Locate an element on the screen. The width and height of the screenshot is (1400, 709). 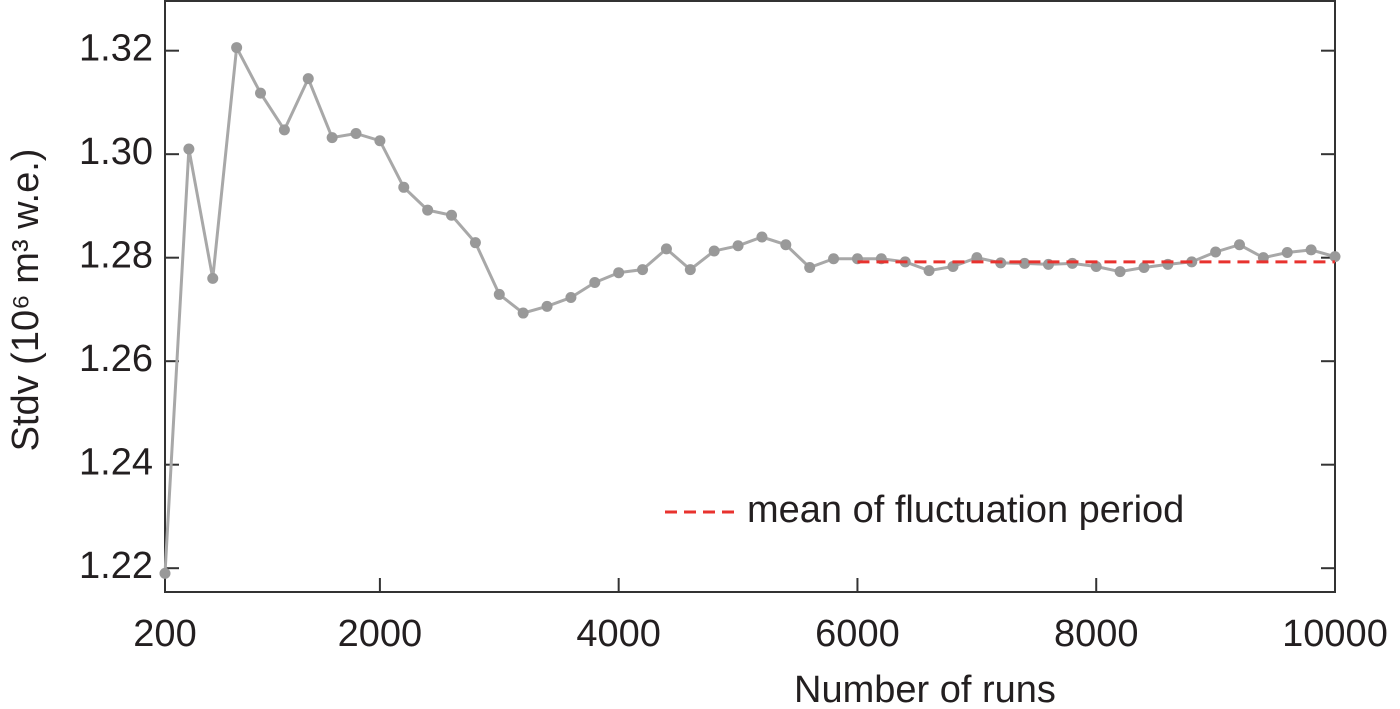
x-axis-label: Number of runs is located at coordinates (925, 689).